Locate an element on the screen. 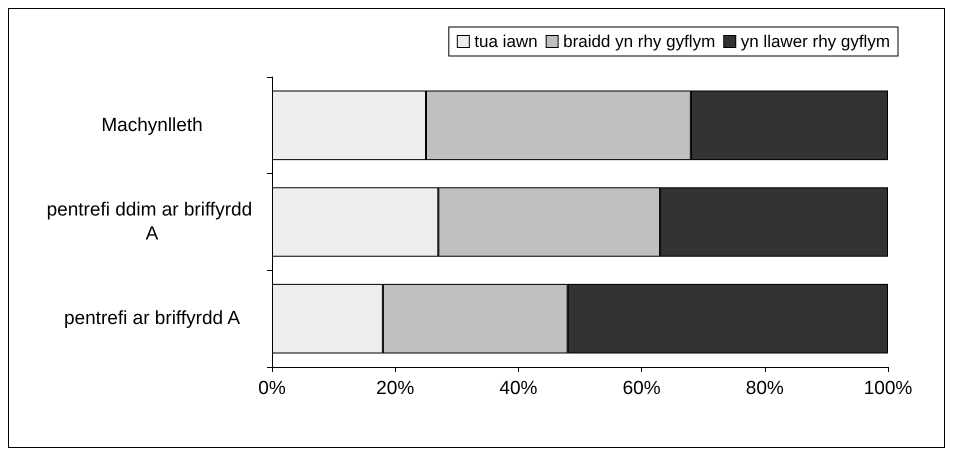 The height and width of the screenshot is (458, 955). x-tick-label: 20% is located at coordinates (395, 388).